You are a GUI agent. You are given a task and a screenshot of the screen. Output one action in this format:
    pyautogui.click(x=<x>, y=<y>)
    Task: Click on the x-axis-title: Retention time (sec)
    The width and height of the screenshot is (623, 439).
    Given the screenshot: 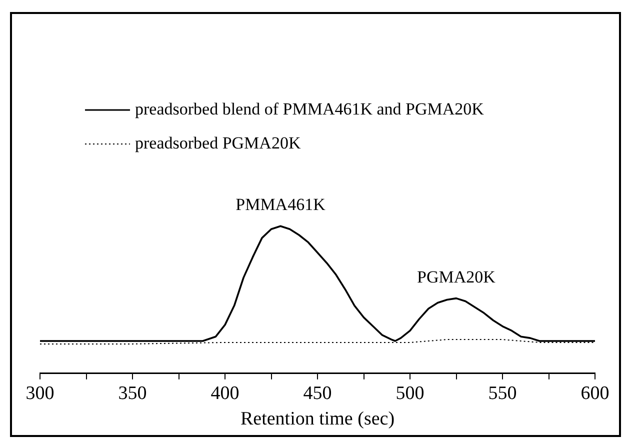 What is the action you would take?
    pyautogui.click(x=317, y=419)
    